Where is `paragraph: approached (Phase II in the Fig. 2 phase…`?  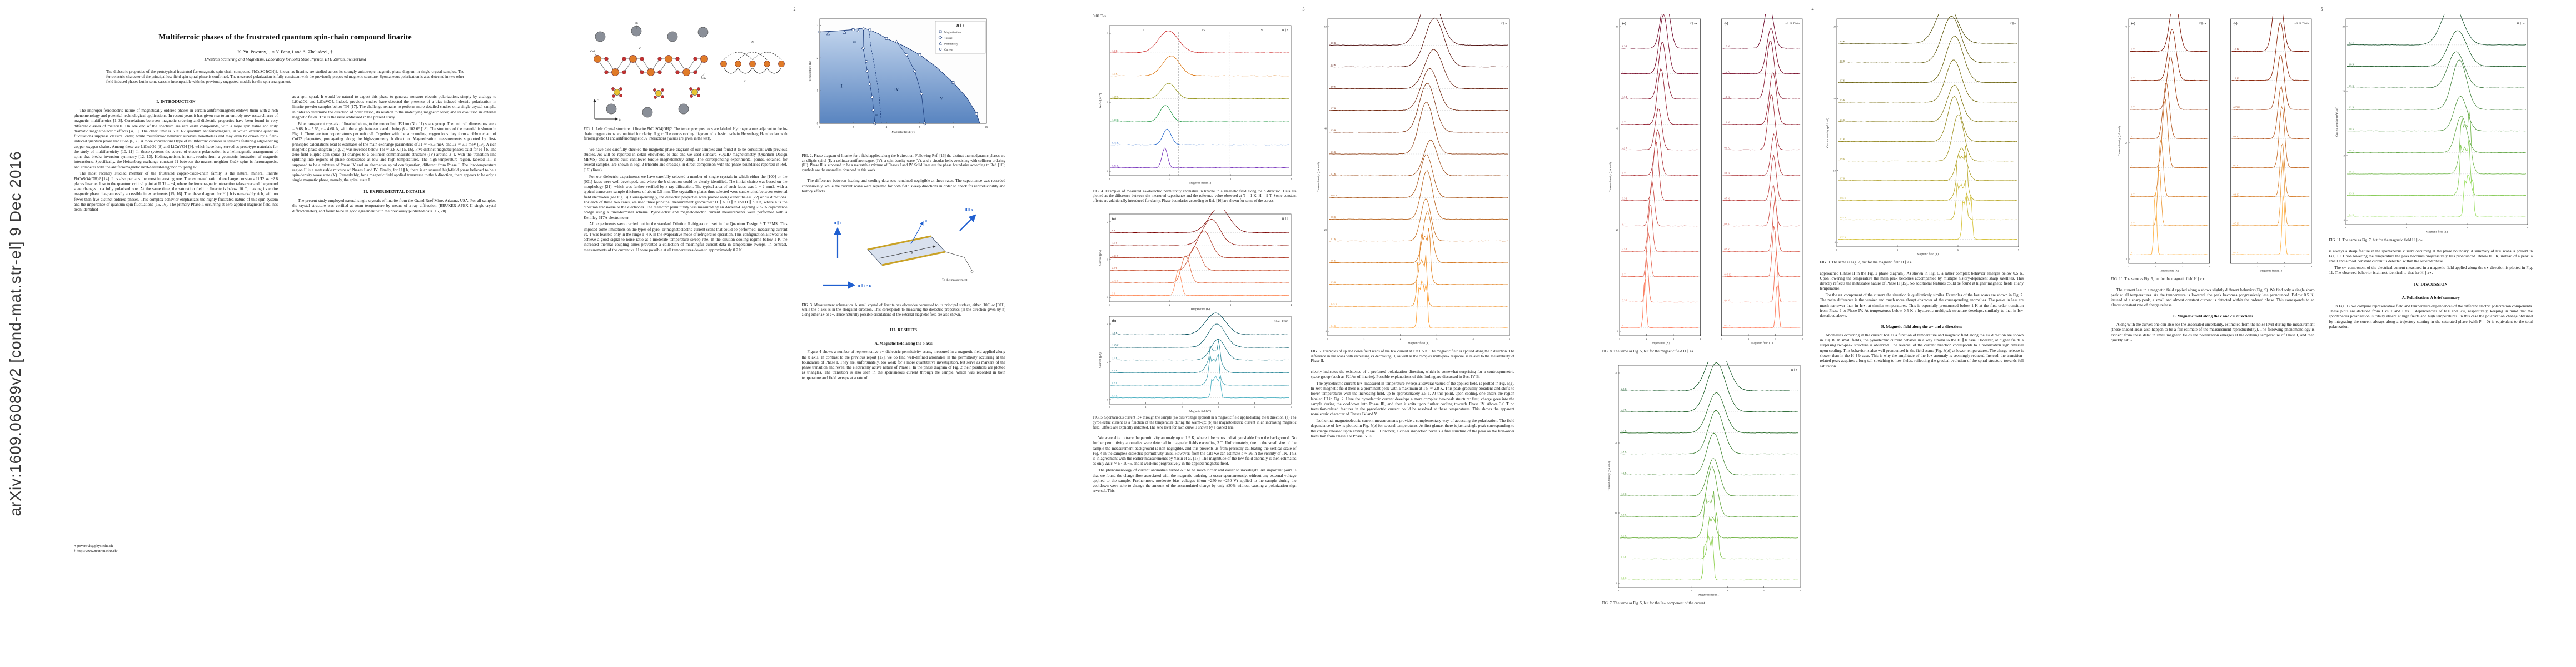 paragraph: approached (Phase II in the Fig. 2 phase… is located at coordinates (1922, 280).